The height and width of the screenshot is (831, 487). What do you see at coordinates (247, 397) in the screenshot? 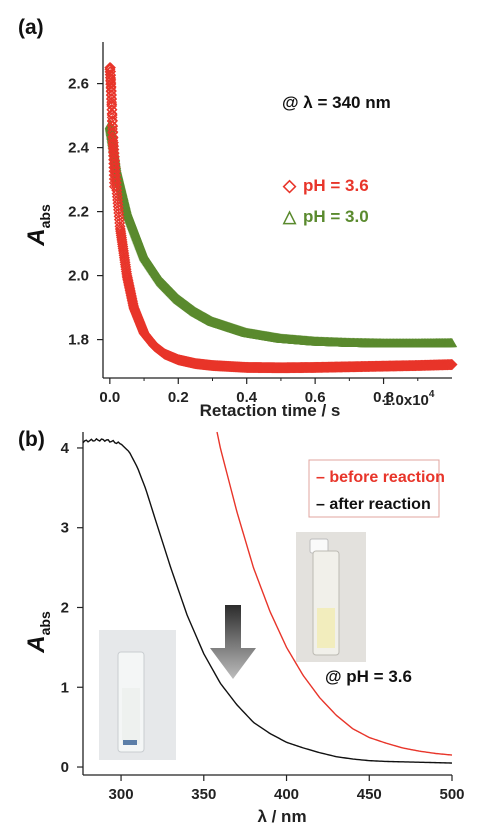
I see `panel-a-x-tick-label: 0.4` at bounding box center [247, 397].